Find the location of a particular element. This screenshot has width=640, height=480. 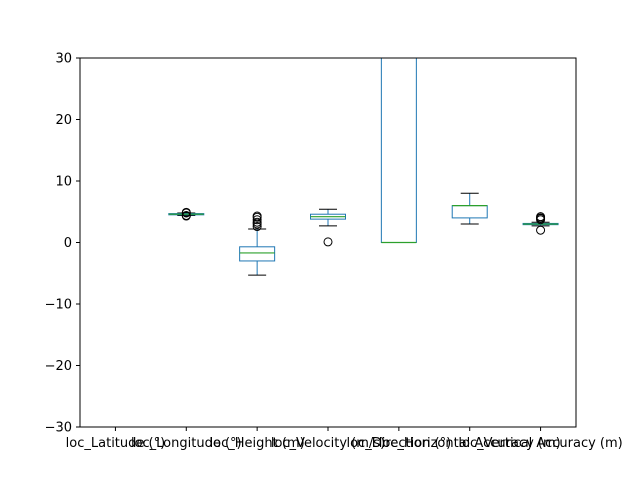

x-tick-label: loc_Horizontal Accuracy (m) is located at coordinates (470, 443).